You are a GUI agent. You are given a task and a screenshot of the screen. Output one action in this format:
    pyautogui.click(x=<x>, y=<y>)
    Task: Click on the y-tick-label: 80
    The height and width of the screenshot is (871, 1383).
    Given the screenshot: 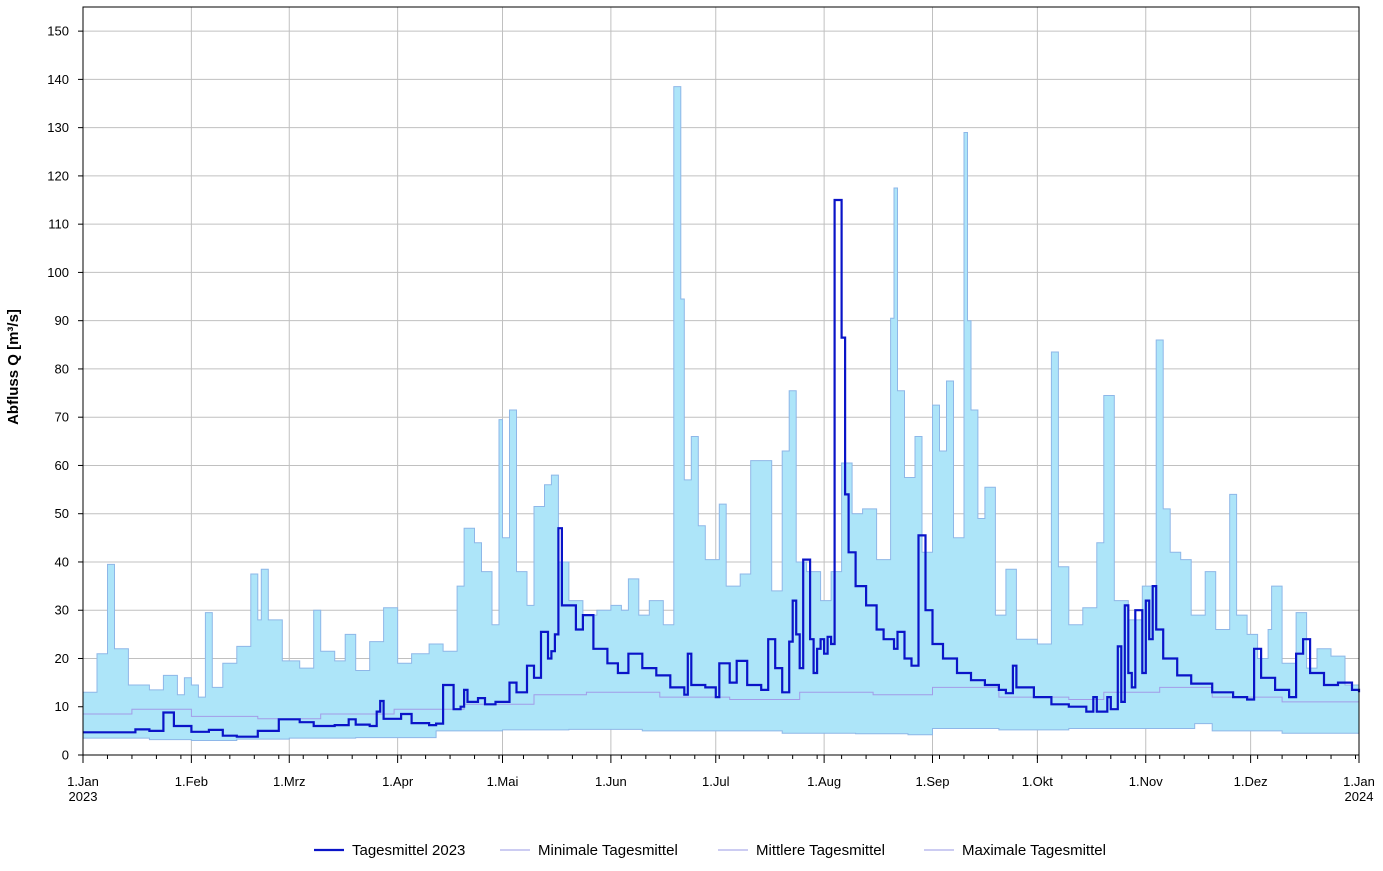 What is the action you would take?
    pyautogui.click(x=62, y=368)
    